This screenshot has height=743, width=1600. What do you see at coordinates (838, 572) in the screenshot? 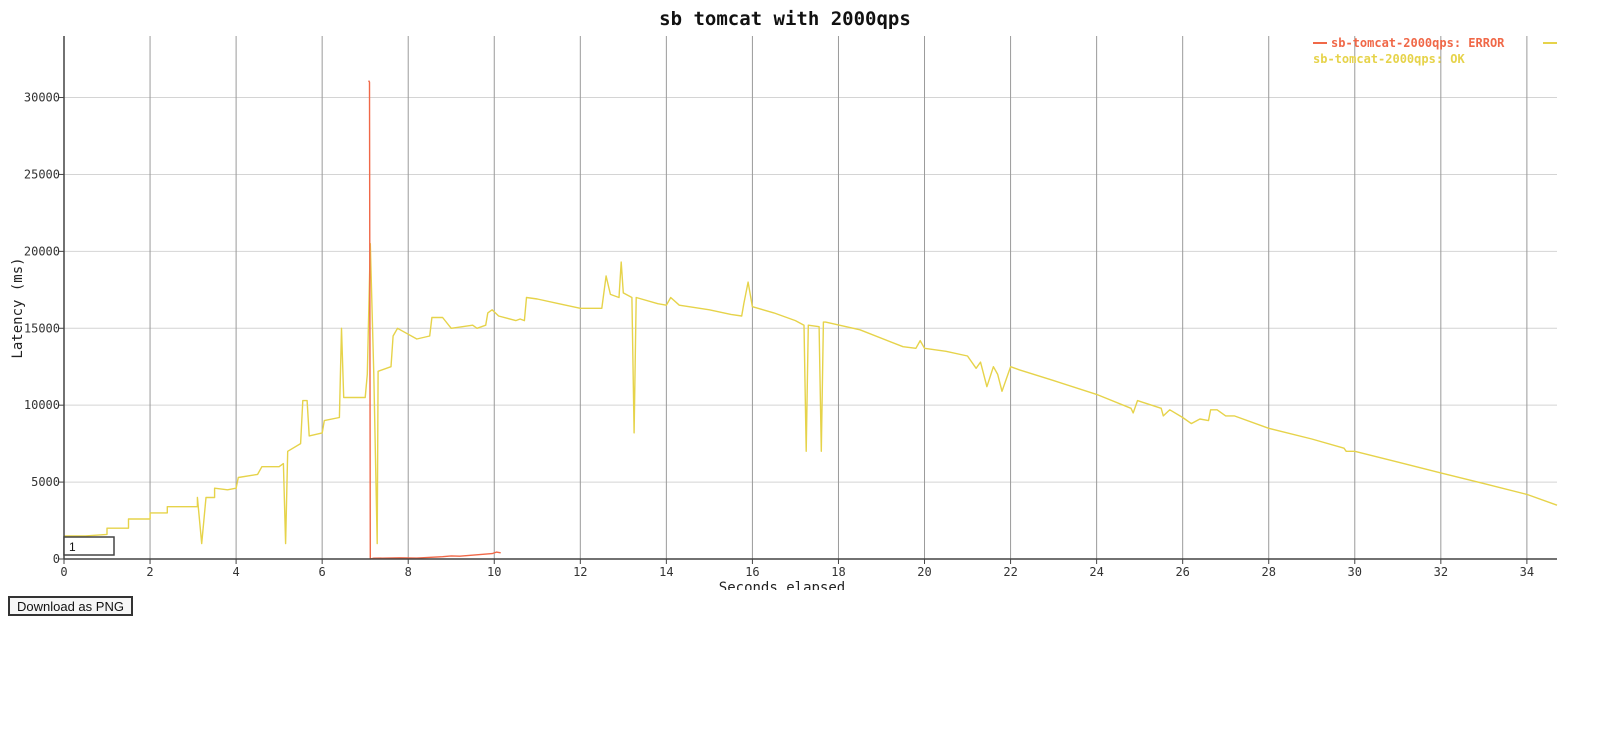
I see `x-tick-label: 18` at bounding box center [838, 572].